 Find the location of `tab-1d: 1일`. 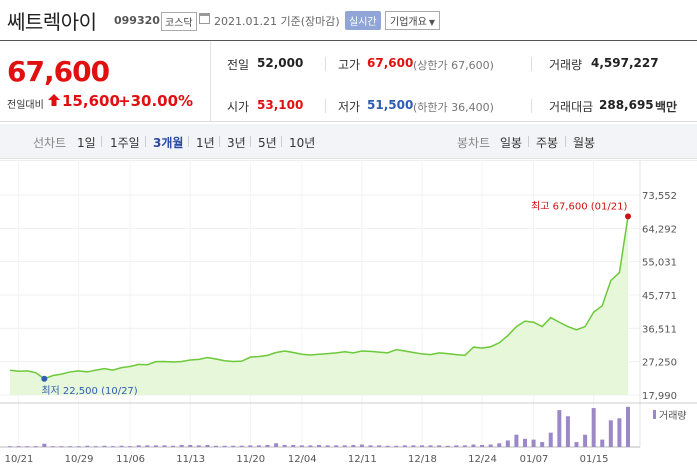

tab-1d: 1일 is located at coordinates (86, 143).